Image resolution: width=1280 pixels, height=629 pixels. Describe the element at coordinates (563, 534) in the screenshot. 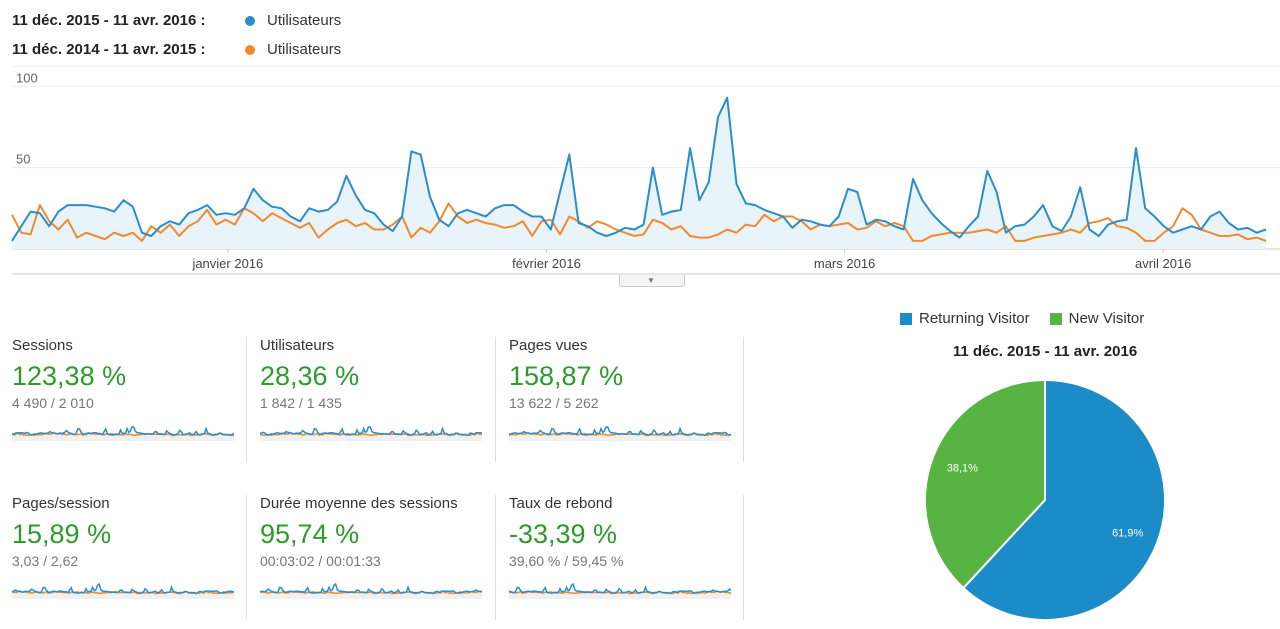

I see `metric-change: -33,39 %` at that location.